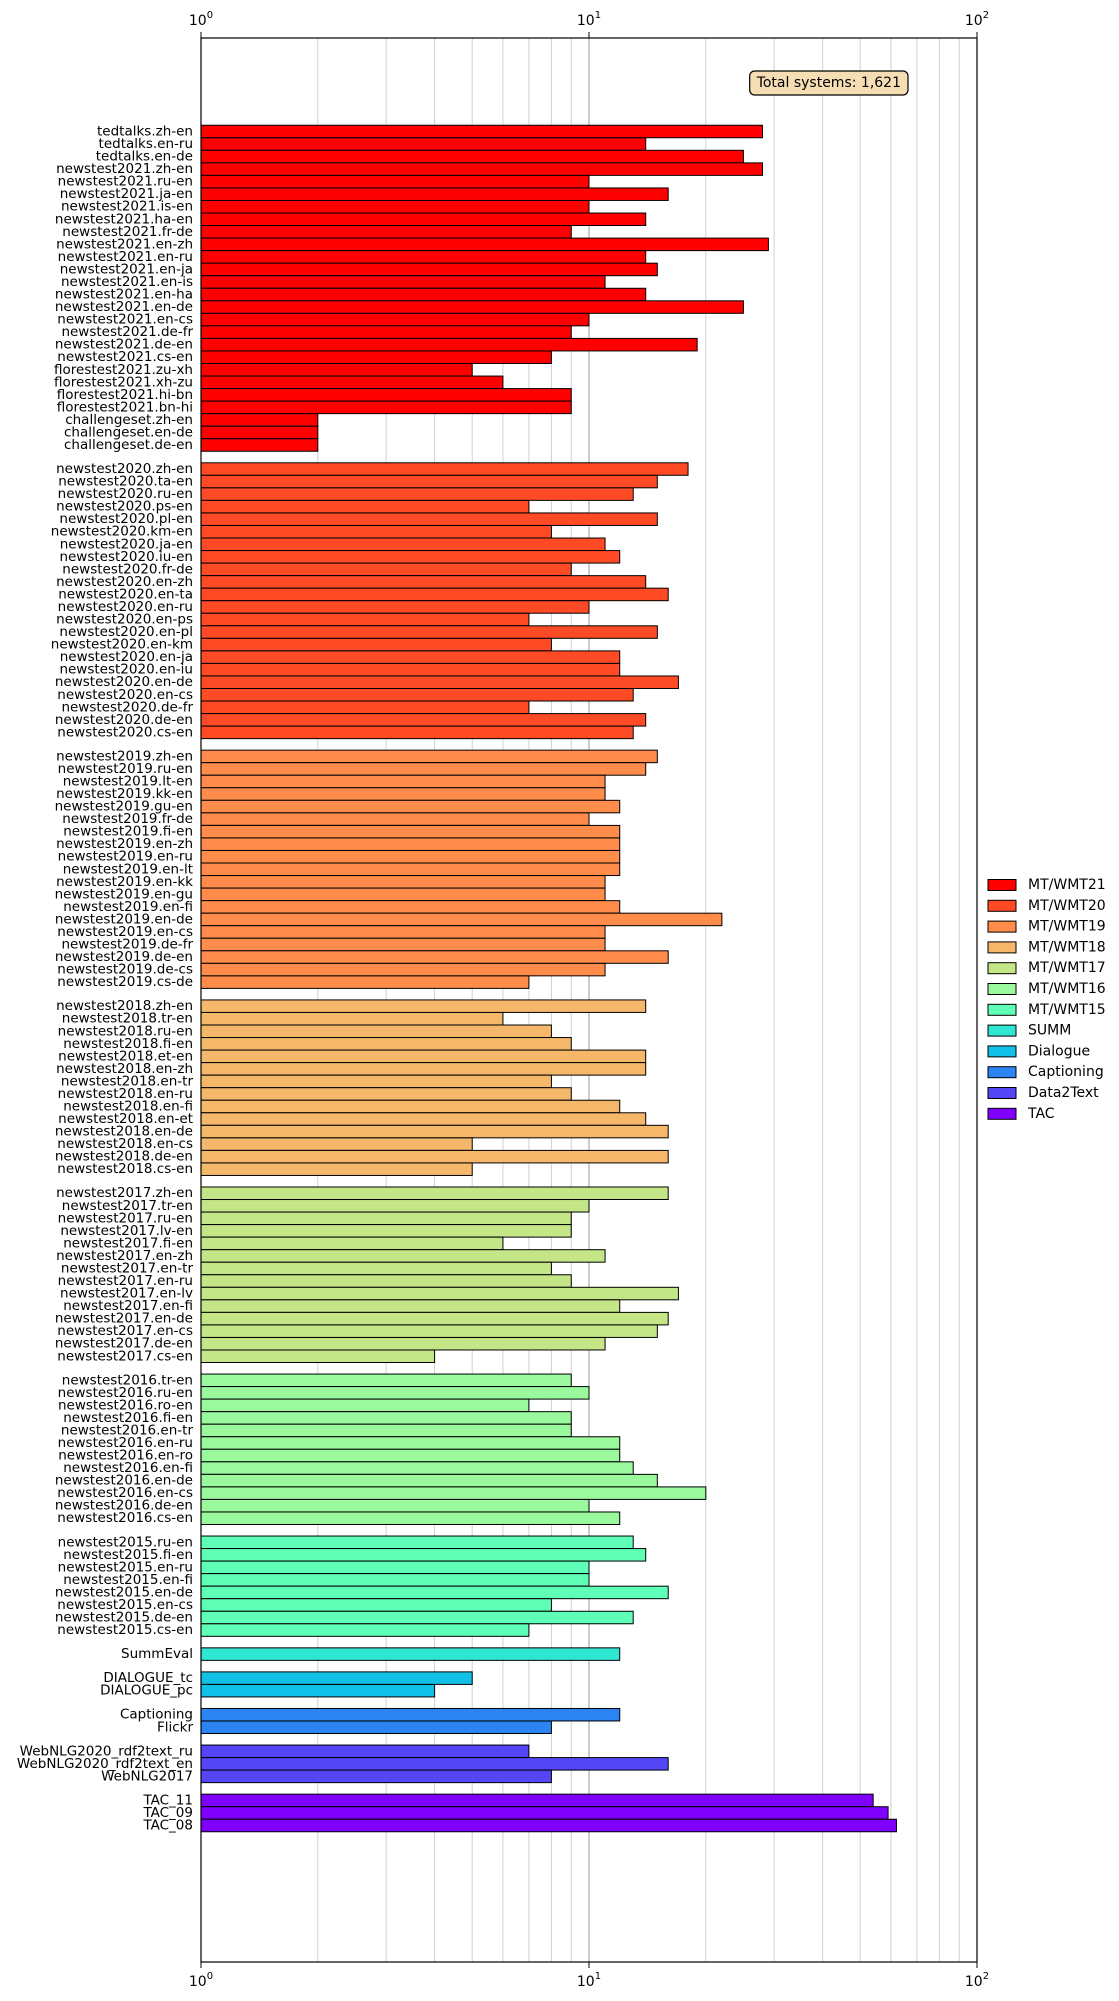 The width and height of the screenshot is (1119, 2001). What do you see at coordinates (125, 1405) in the screenshot?
I see `category-label: newstest2016.ro-en` at bounding box center [125, 1405].